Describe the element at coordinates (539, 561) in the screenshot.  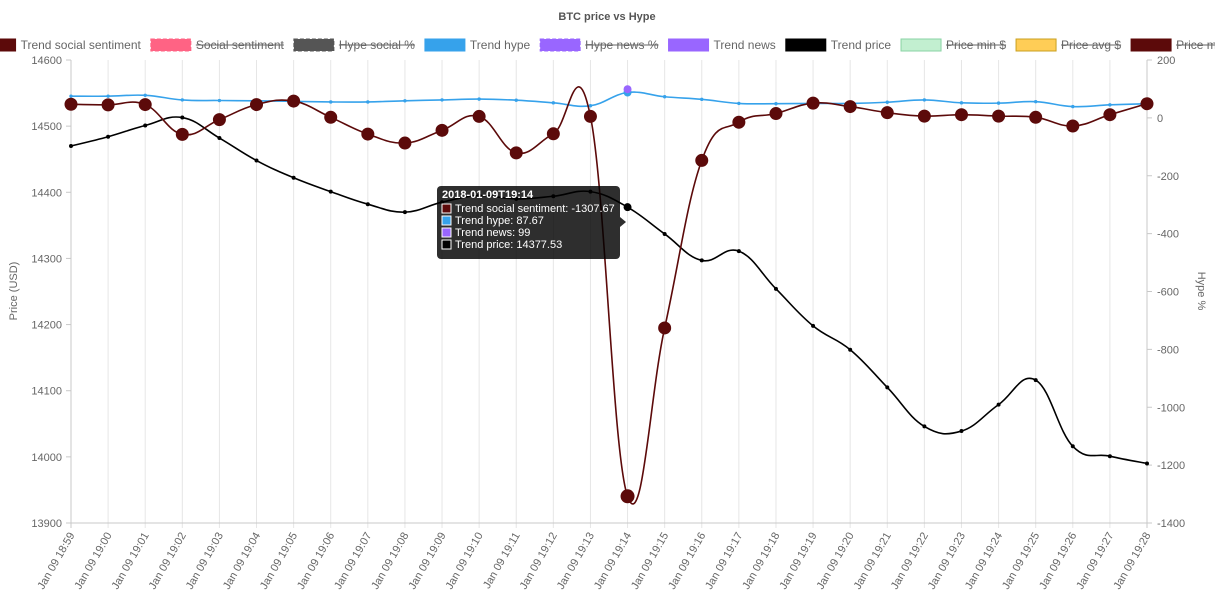
I see `x-tick-label: Jan 09 19:12` at that location.